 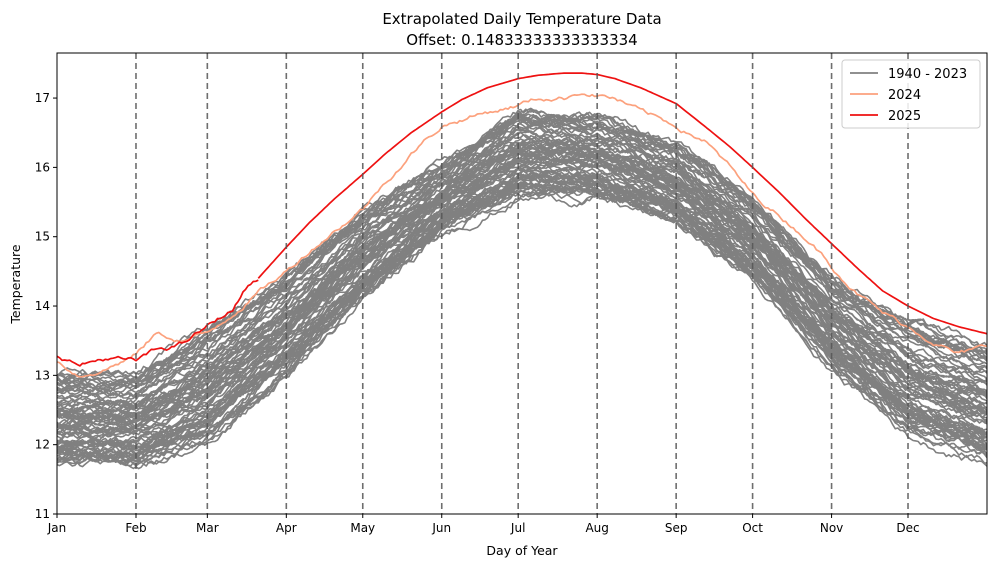 I want to click on x-tick-label: Nov, so click(x=831, y=528).